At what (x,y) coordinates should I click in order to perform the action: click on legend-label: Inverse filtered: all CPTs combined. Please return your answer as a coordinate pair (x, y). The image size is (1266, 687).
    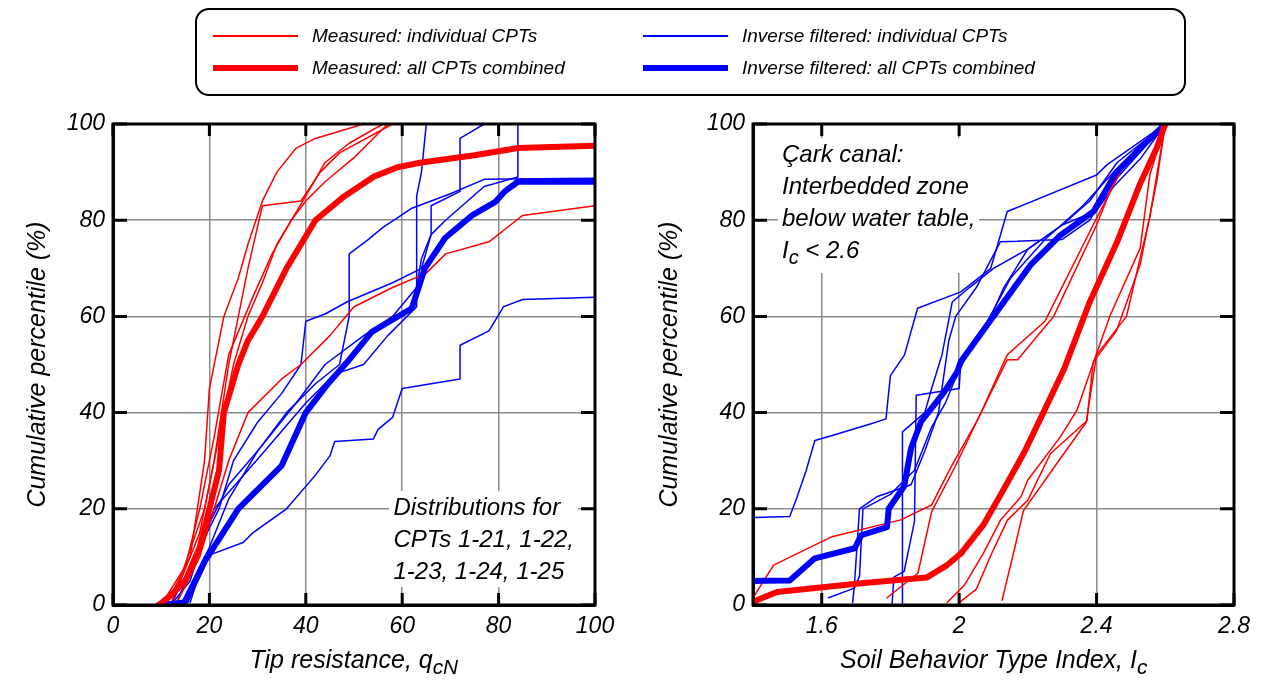
    Looking at the image, I should click on (888, 68).